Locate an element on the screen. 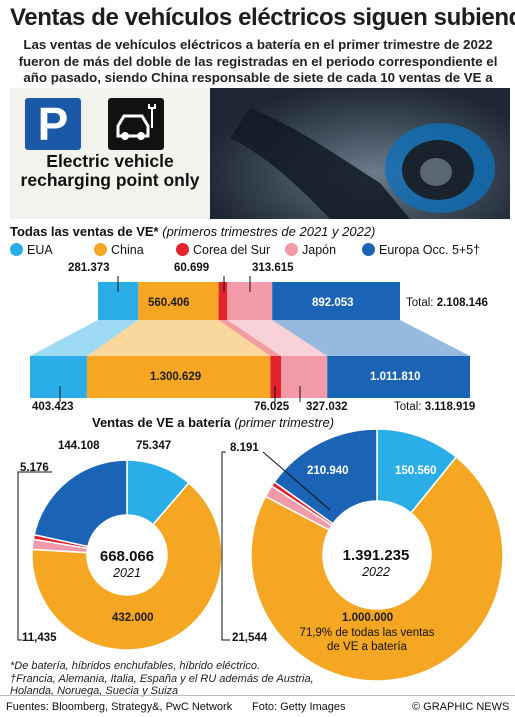 This screenshot has width=515, height=717. leader-donut-2022-corea is located at coordinates (296, 481).